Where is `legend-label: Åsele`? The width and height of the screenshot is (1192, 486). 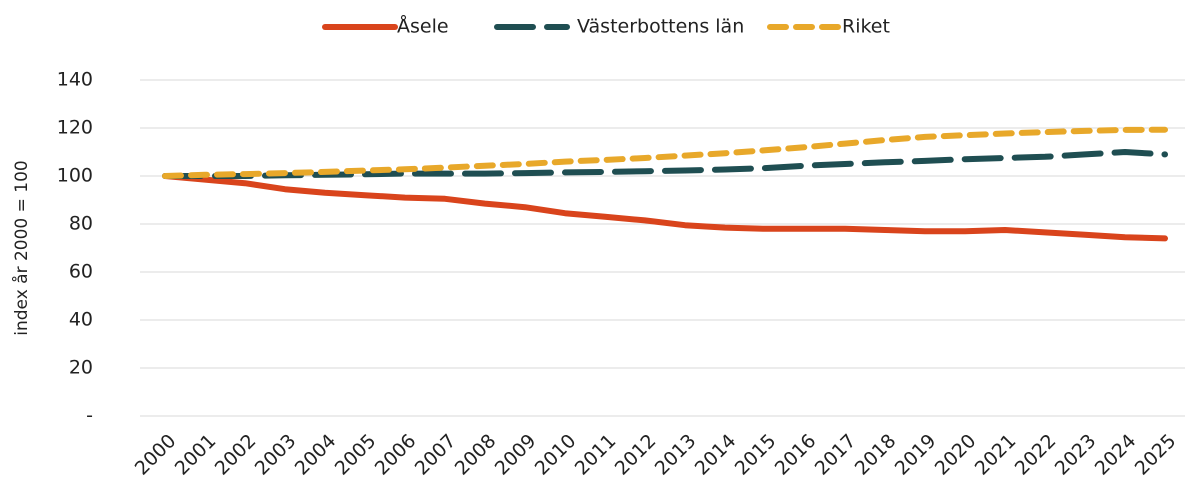
legend-label: Åsele is located at coordinates (423, 26).